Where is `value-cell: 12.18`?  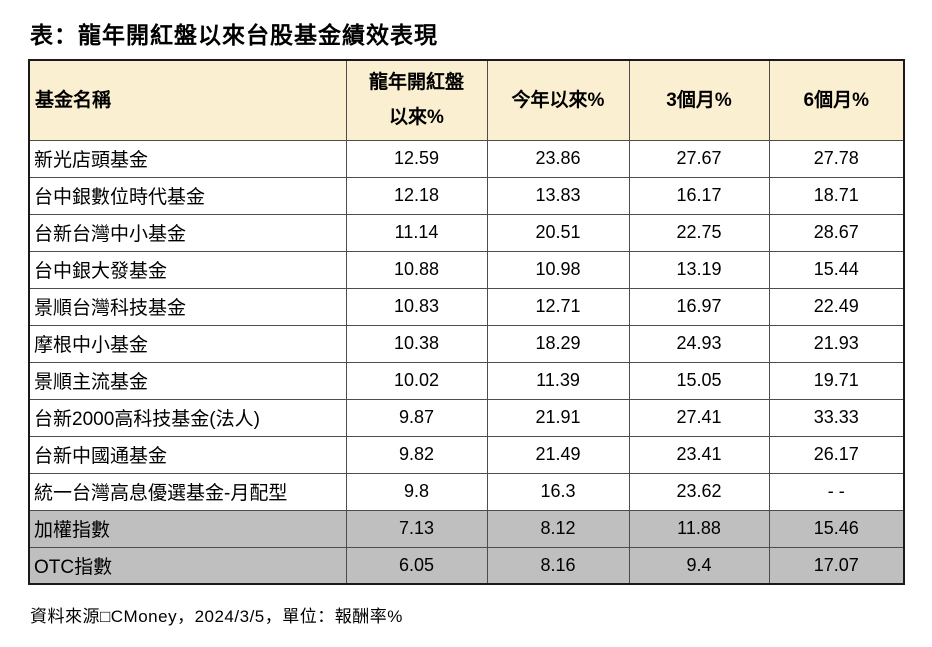 value-cell: 12.18 is located at coordinates (416, 195).